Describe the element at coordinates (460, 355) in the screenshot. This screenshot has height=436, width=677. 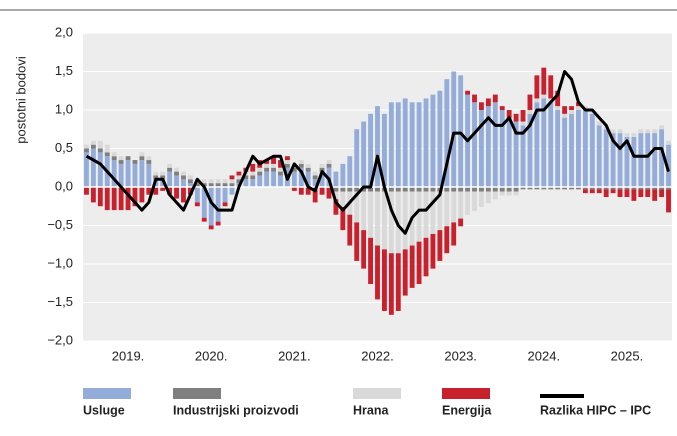
I see `x-tick-label: 2023.` at that location.